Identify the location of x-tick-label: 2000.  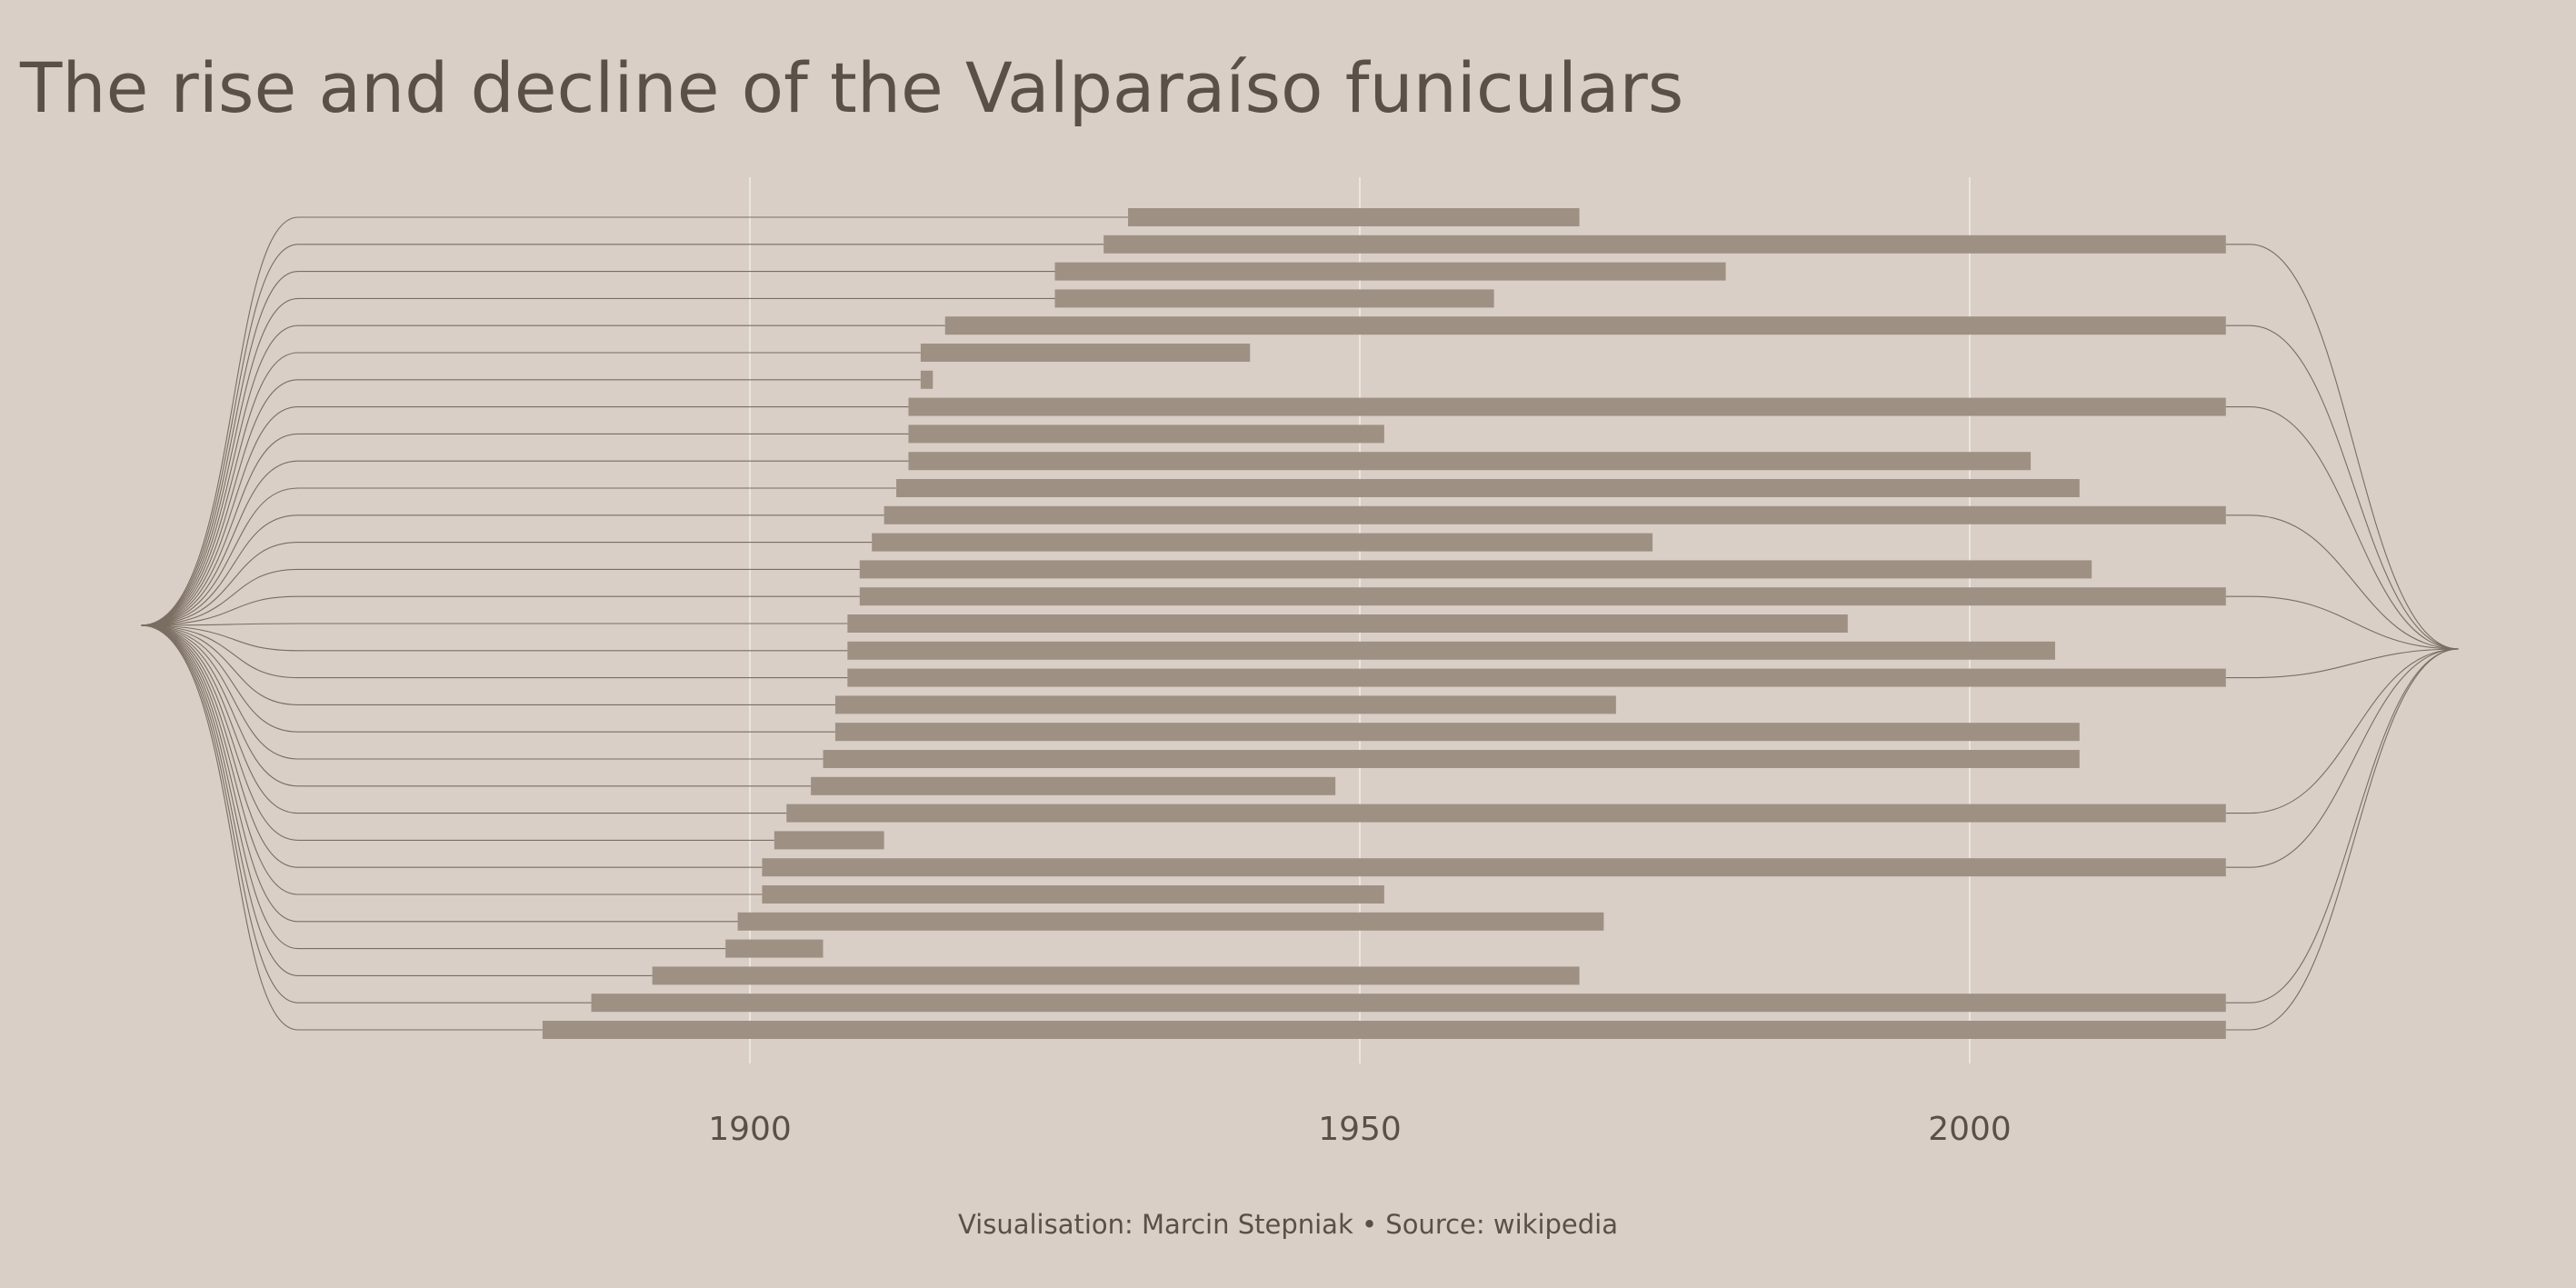
(1970, 1129).